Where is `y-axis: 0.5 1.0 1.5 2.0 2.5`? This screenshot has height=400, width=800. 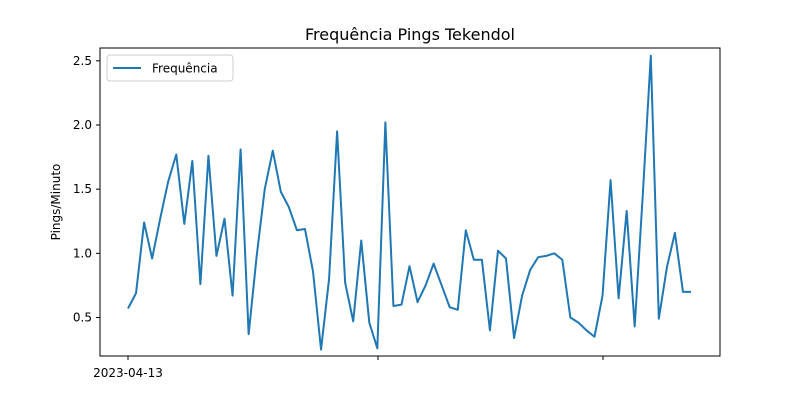
y-axis: 0.5 1.0 1.5 2.0 2.5 is located at coordinates (86, 189).